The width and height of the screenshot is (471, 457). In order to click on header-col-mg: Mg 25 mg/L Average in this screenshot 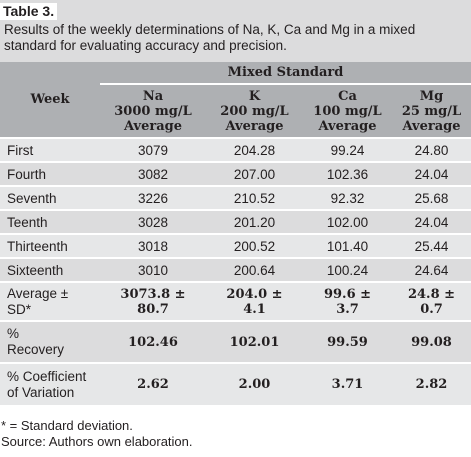, I will do `click(431, 111)`.